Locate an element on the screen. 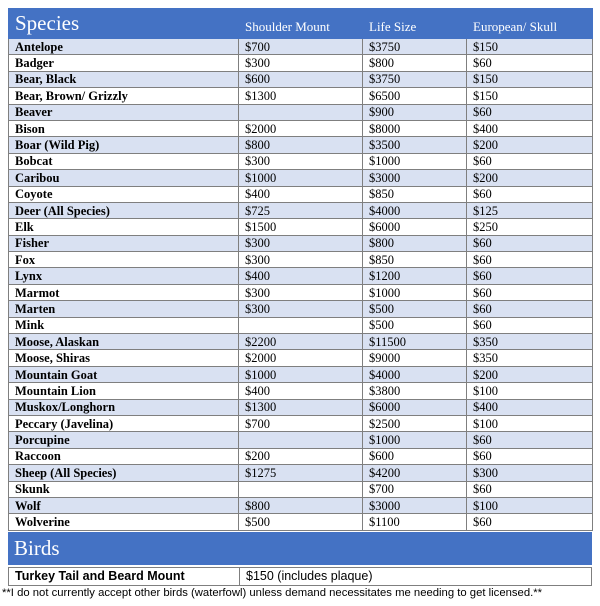 The height and width of the screenshot is (606, 600). life-size-price: $3750 is located at coordinates (414, 79).